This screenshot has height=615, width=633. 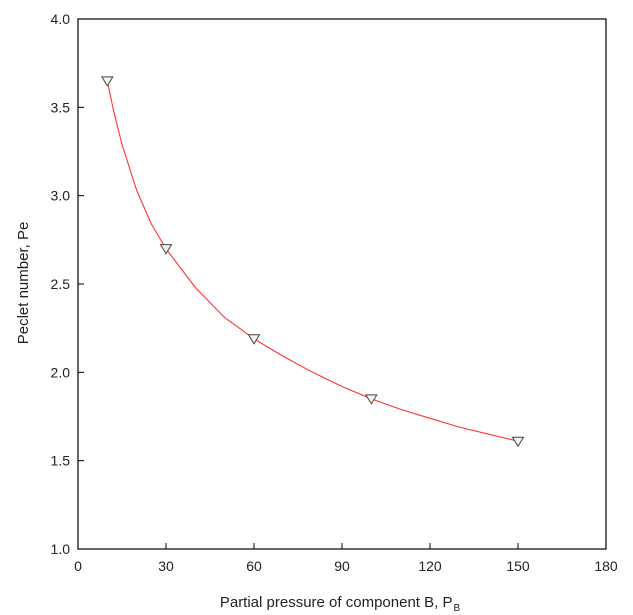 What do you see at coordinates (518, 566) in the screenshot?
I see `x-tick-label: 150` at bounding box center [518, 566].